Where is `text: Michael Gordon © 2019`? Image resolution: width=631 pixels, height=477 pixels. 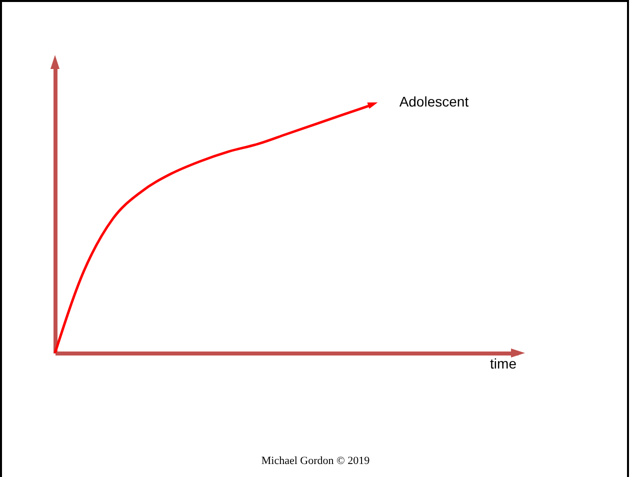 text: Michael Gordon © 2019 is located at coordinates (315, 461).